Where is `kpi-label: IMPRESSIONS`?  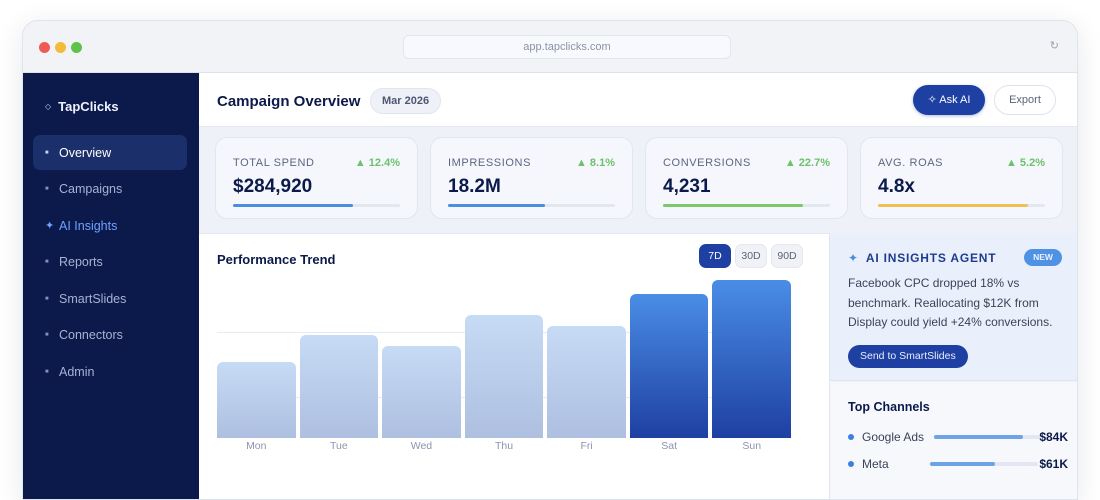
kpi-label: IMPRESSIONS is located at coordinates (490, 163).